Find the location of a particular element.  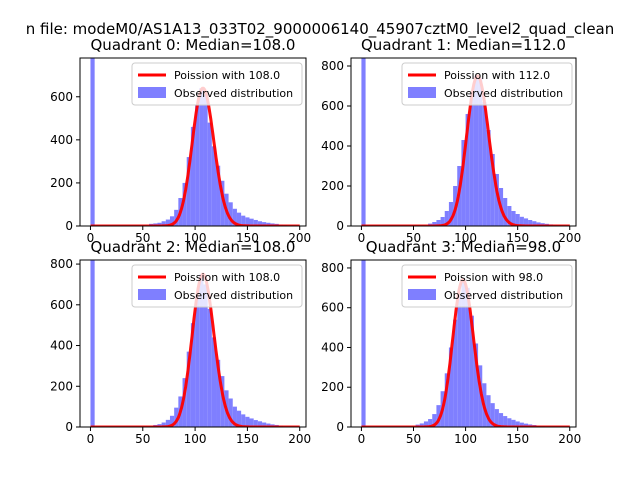

plot-area is located at coordinates (466, 142).